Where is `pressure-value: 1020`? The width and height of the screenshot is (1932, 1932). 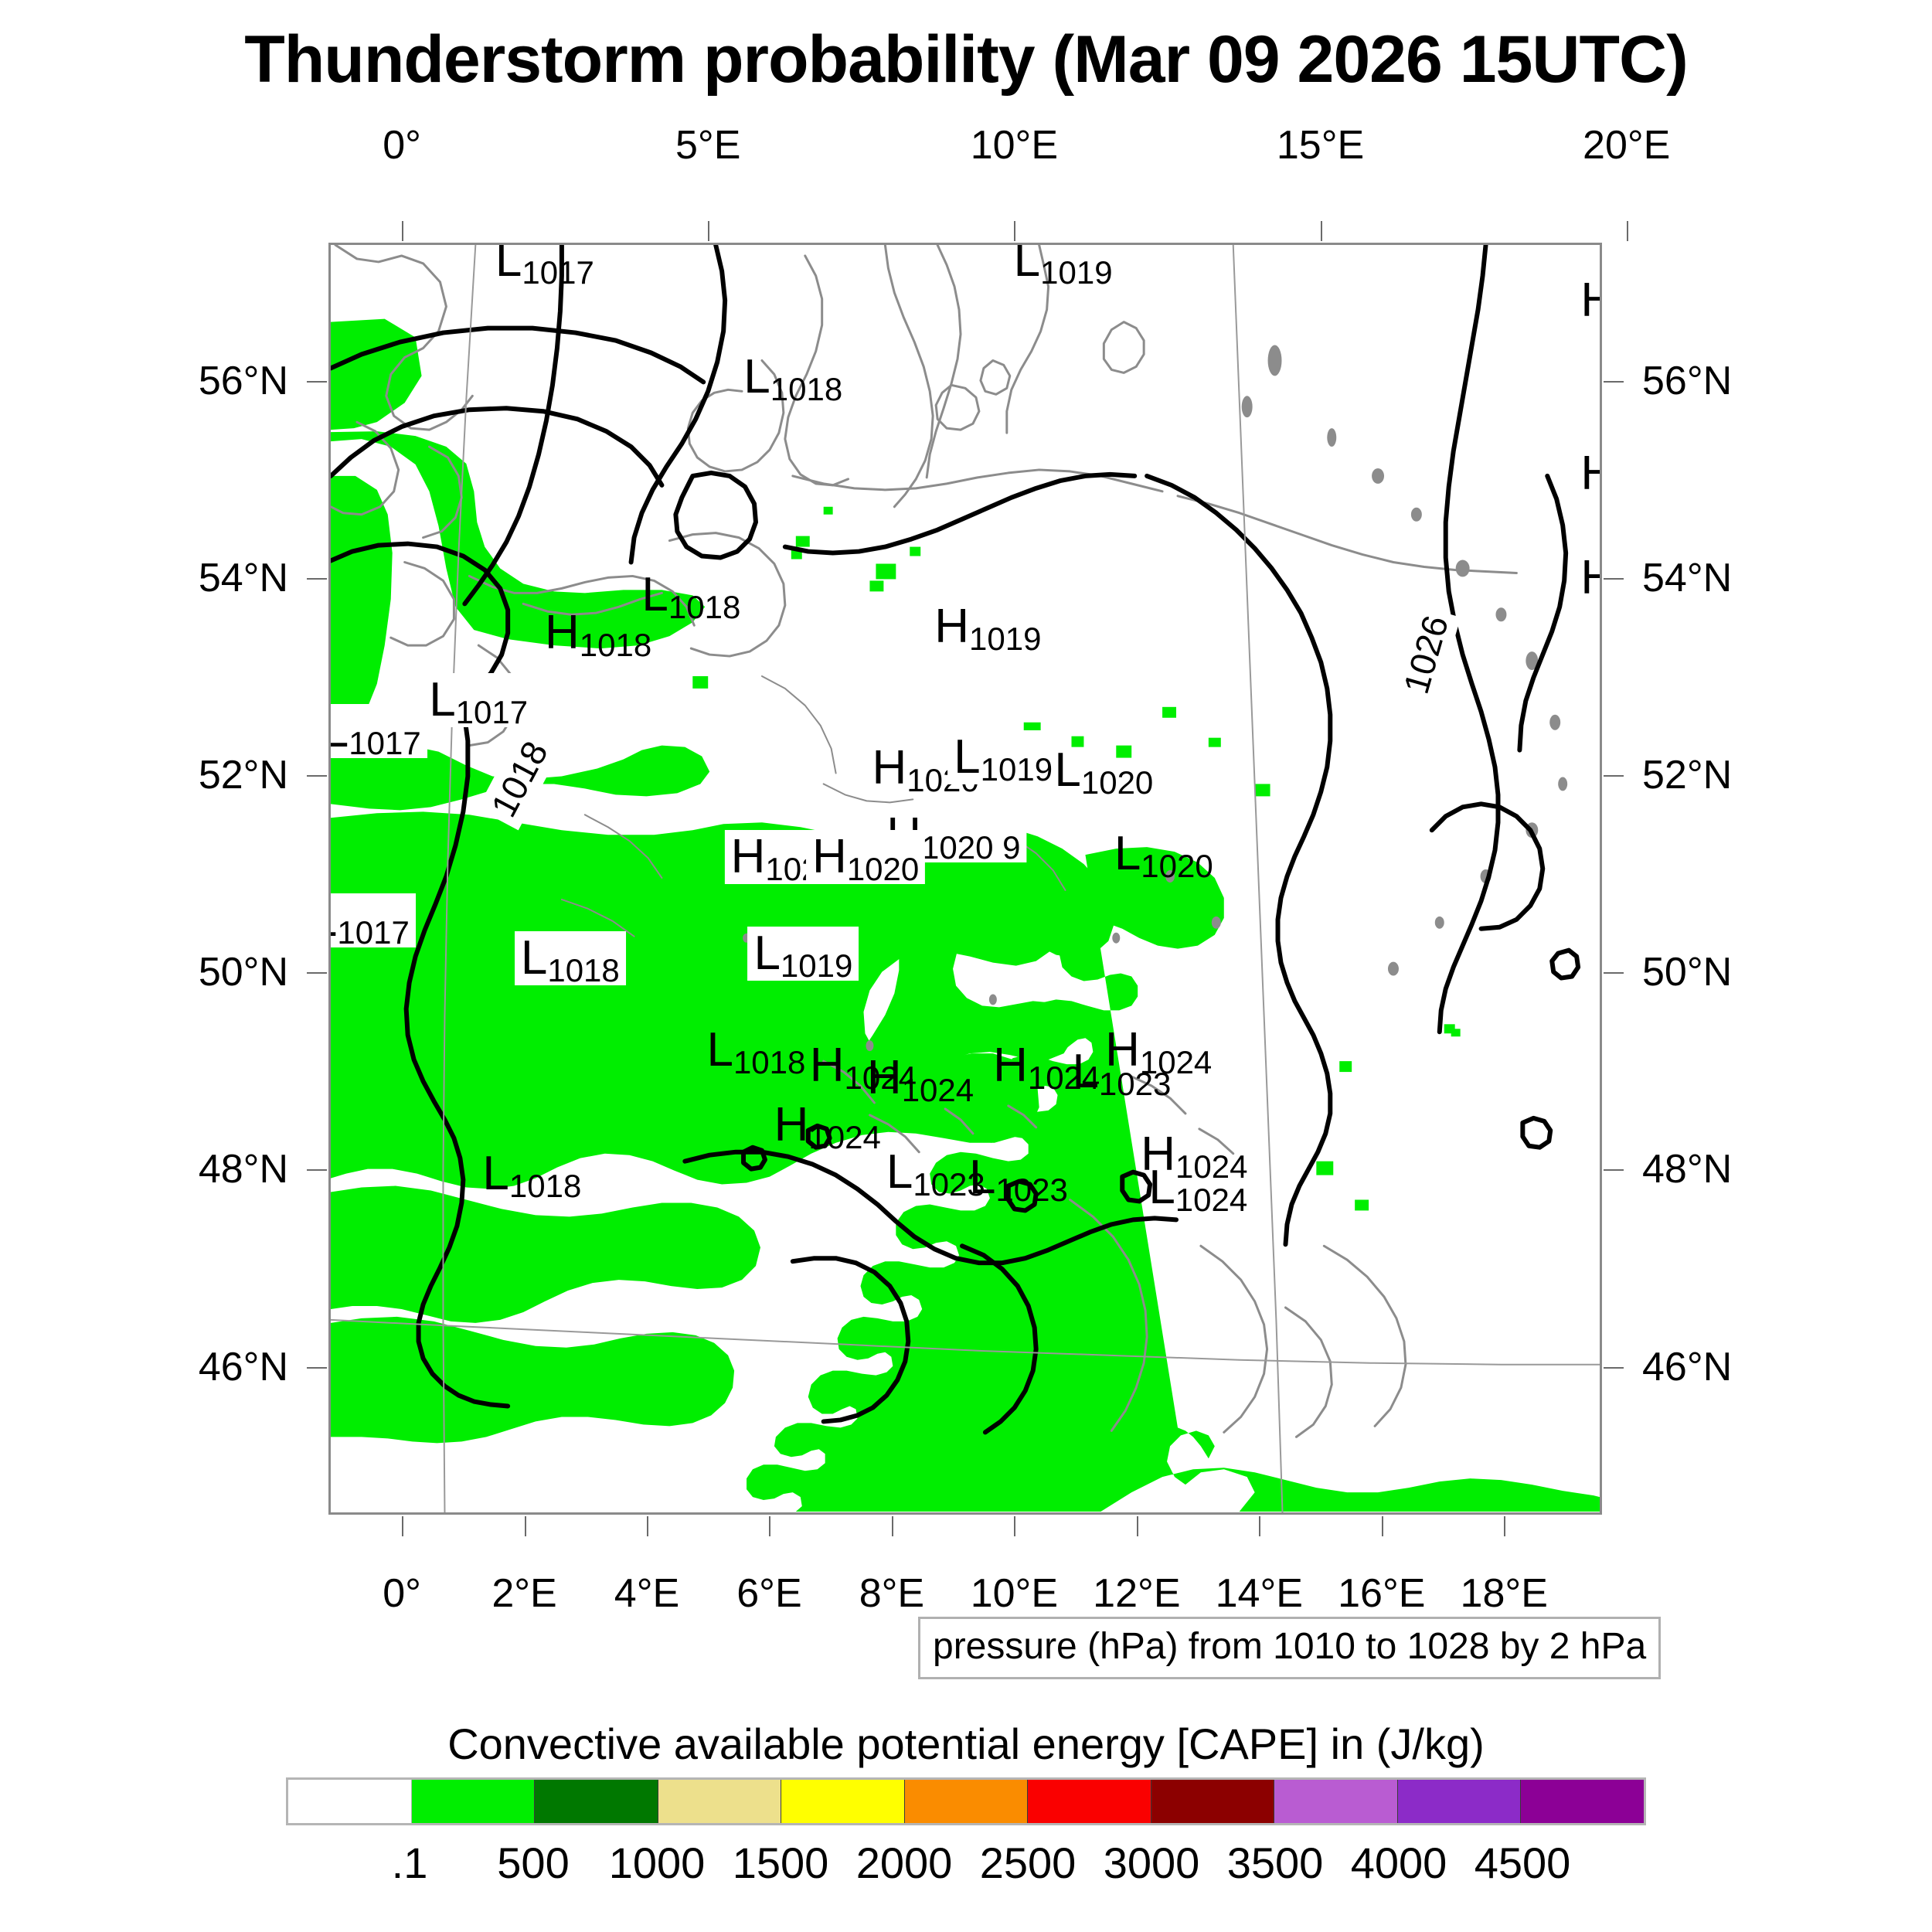
pressure-value: 1020 is located at coordinates (1117, 783).